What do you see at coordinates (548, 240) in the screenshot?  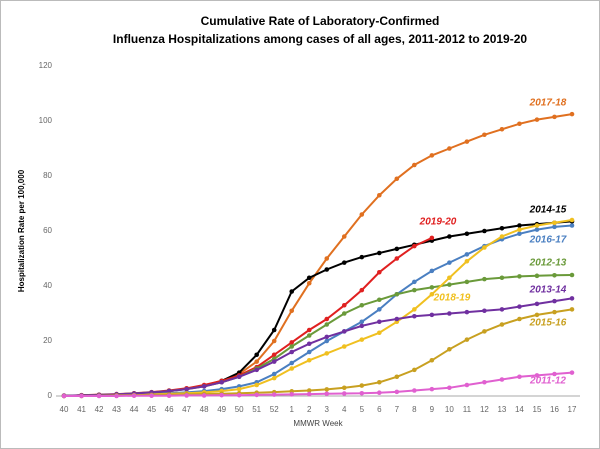 I see `series-label: 2016-17` at bounding box center [548, 240].